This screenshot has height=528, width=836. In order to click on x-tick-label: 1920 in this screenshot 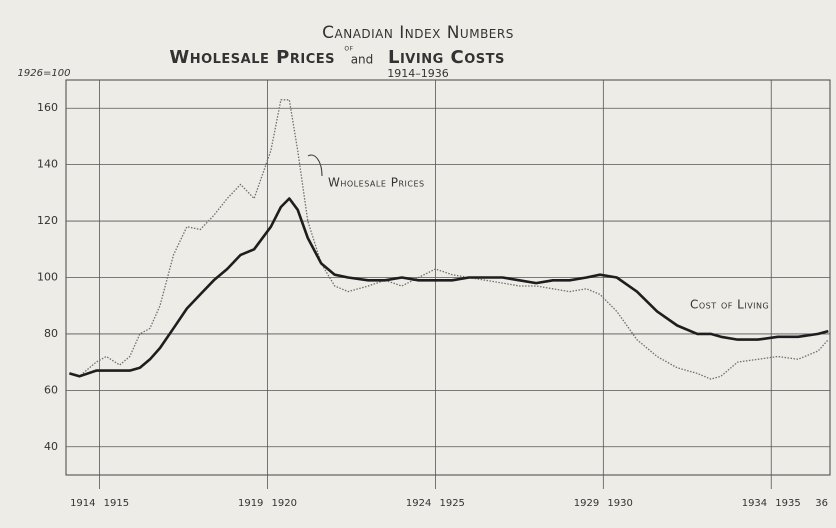, I will do `click(284, 503)`.